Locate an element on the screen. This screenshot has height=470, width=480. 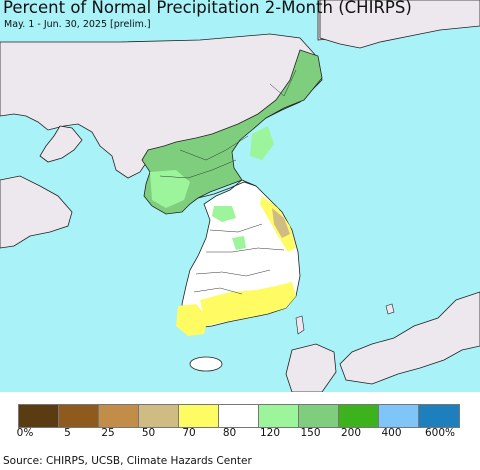
legend-label: 150 is located at coordinates (310, 433).